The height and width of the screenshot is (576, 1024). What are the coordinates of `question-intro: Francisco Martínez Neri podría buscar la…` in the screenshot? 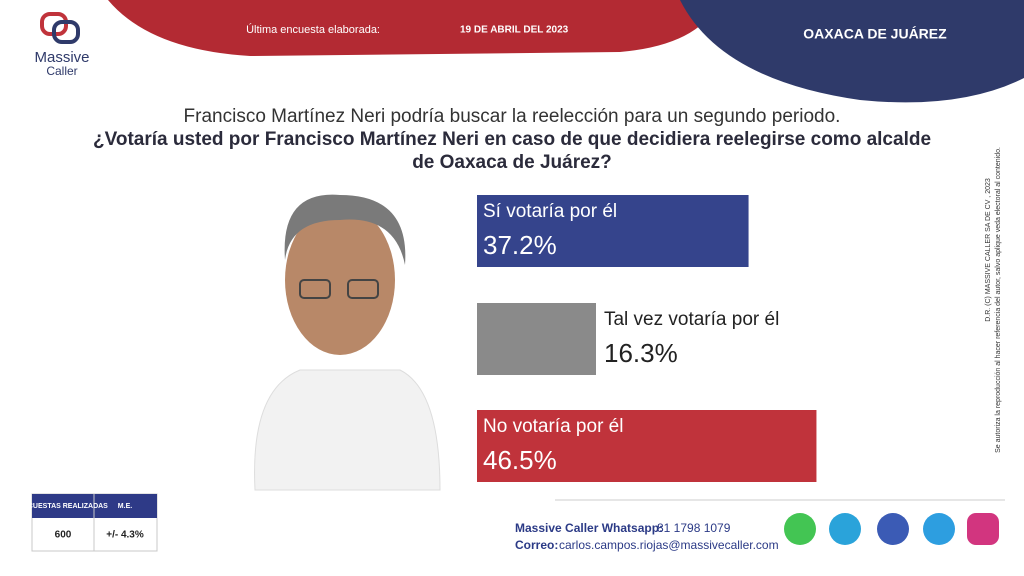 It's located at (512, 116).